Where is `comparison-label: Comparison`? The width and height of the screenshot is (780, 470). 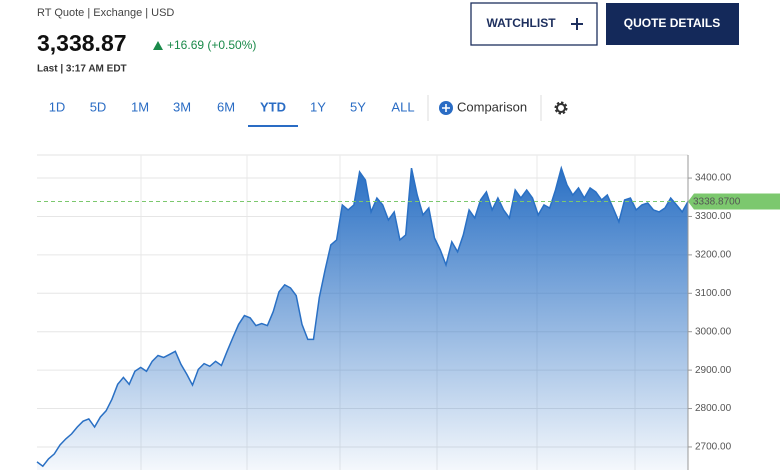 comparison-label: Comparison is located at coordinates (492, 106).